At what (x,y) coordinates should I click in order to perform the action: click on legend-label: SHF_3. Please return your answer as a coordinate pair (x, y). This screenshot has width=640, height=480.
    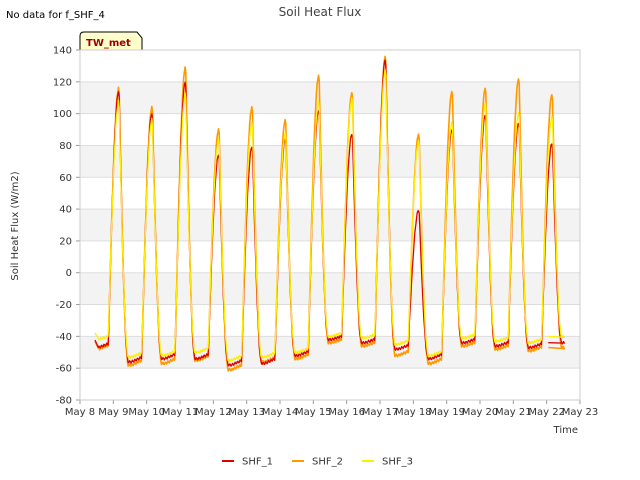
    Looking at the image, I should click on (397, 462).